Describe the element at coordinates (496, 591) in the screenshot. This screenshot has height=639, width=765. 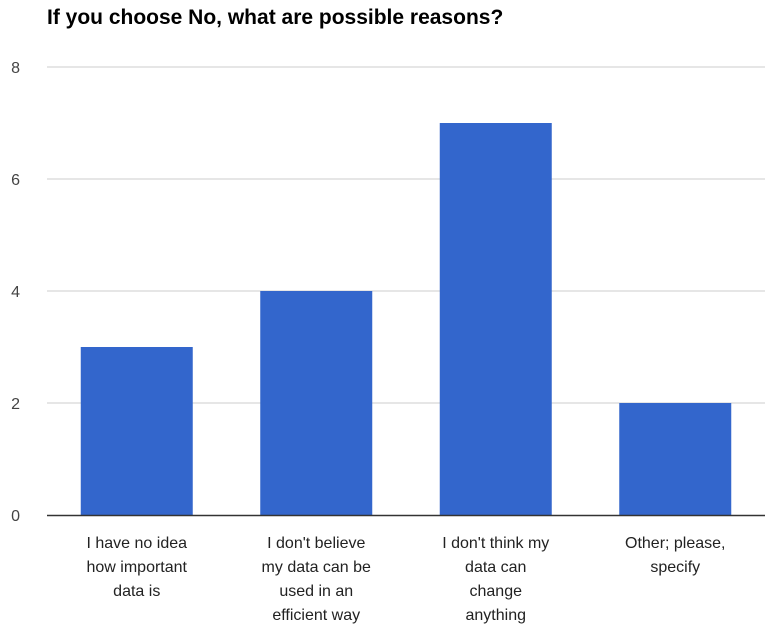
I see `x-tick-label: change` at that location.